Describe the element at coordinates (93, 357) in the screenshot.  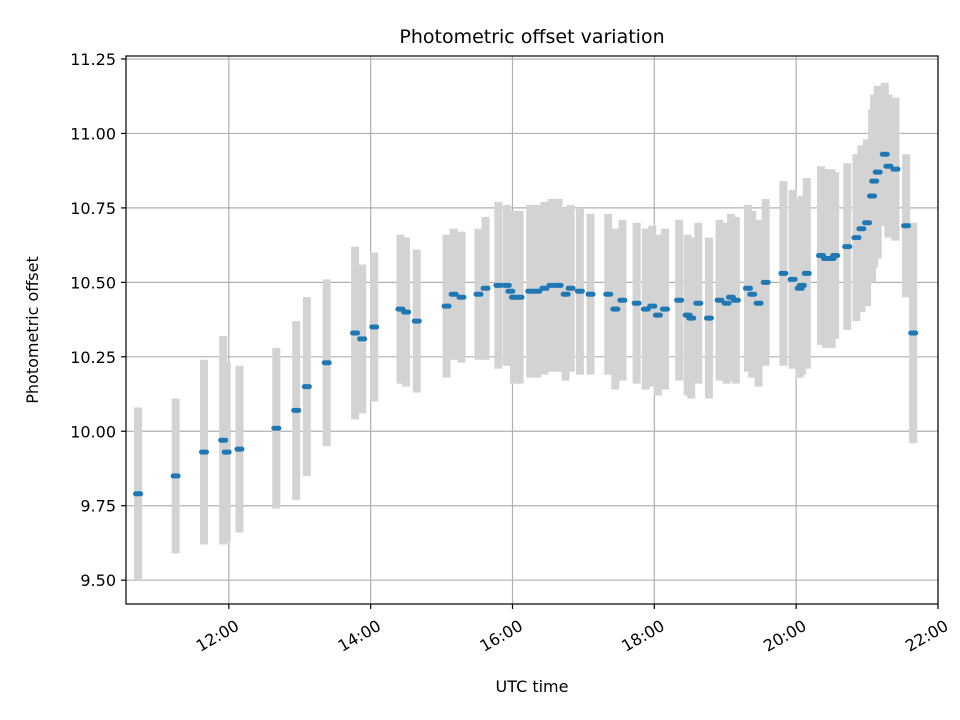
I see `y-tick-label: 10.25` at that location.